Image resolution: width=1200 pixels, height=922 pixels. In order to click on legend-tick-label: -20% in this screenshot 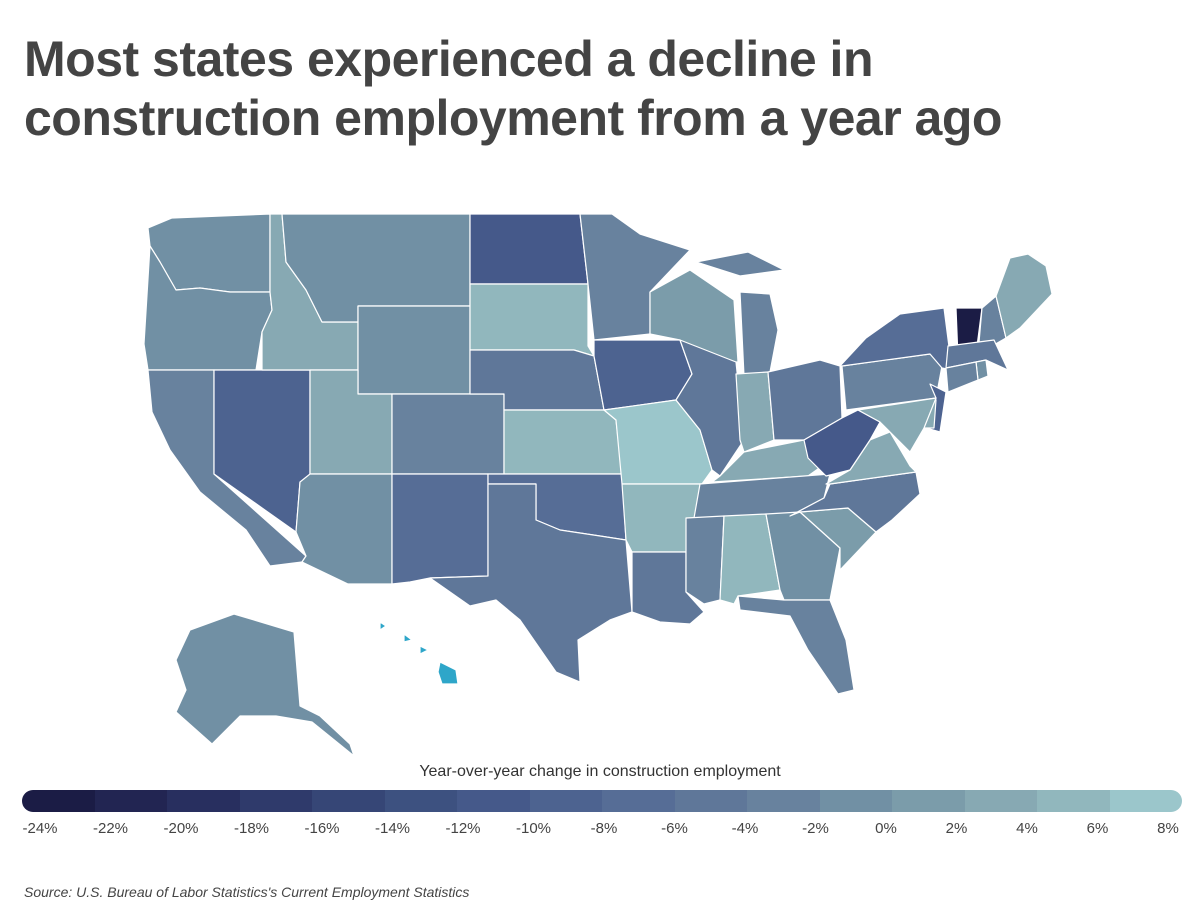, I will do `click(181, 828)`.